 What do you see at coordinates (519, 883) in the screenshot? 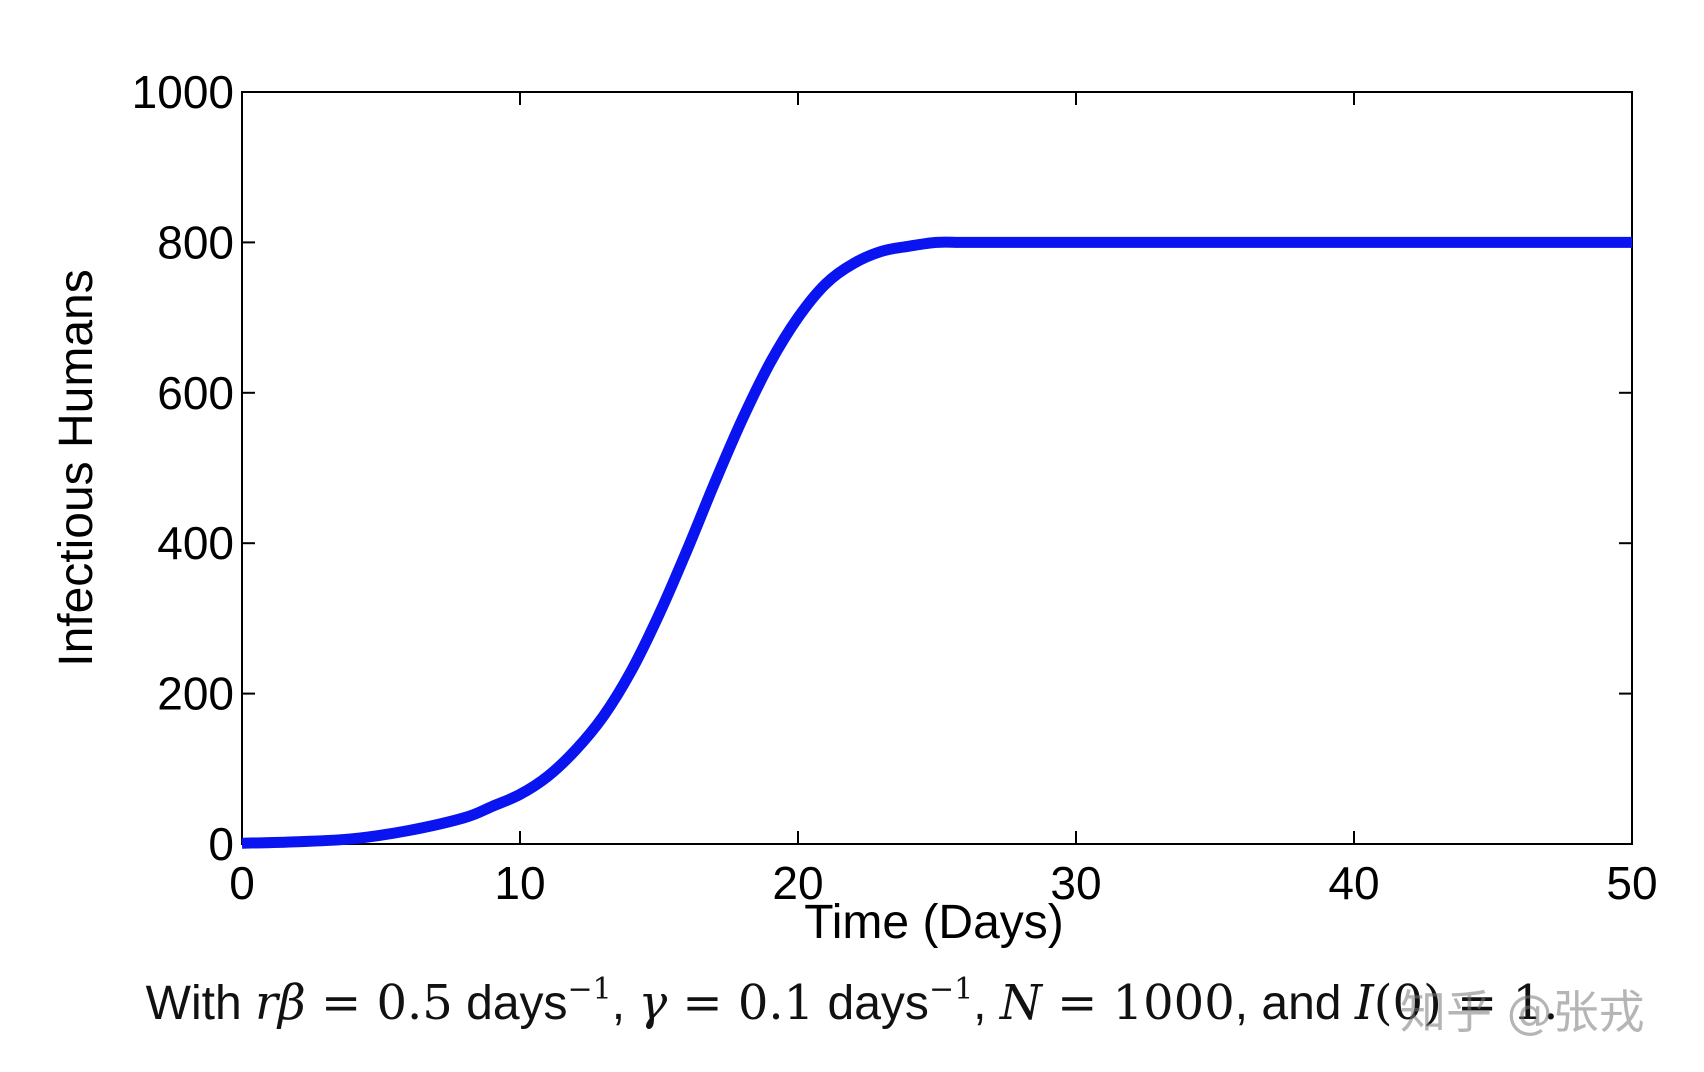
I see `x-tick-label: 10` at bounding box center [519, 883].